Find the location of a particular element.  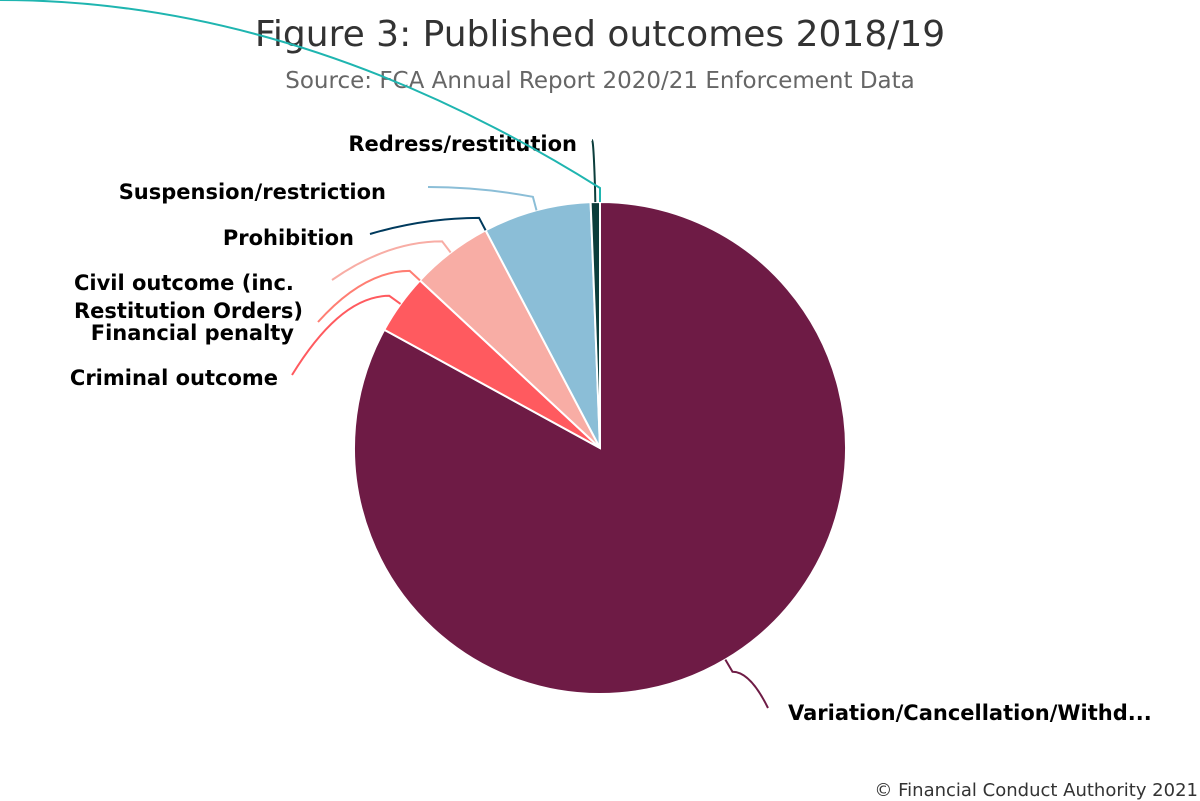

slice-label-6: Redress/restitution is located at coordinates (462, 144).